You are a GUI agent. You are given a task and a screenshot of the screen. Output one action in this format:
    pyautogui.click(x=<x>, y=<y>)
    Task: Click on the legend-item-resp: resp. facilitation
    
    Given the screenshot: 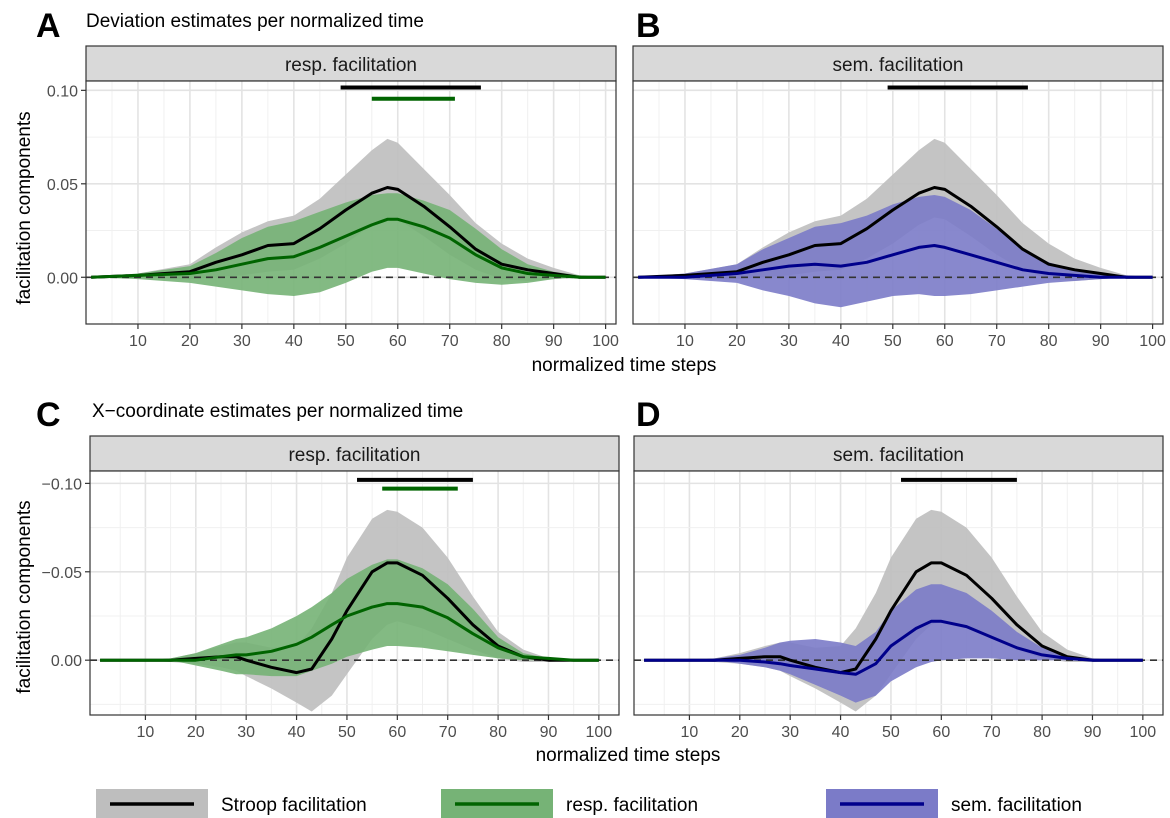 What is the action you would take?
    pyautogui.click(x=569, y=803)
    